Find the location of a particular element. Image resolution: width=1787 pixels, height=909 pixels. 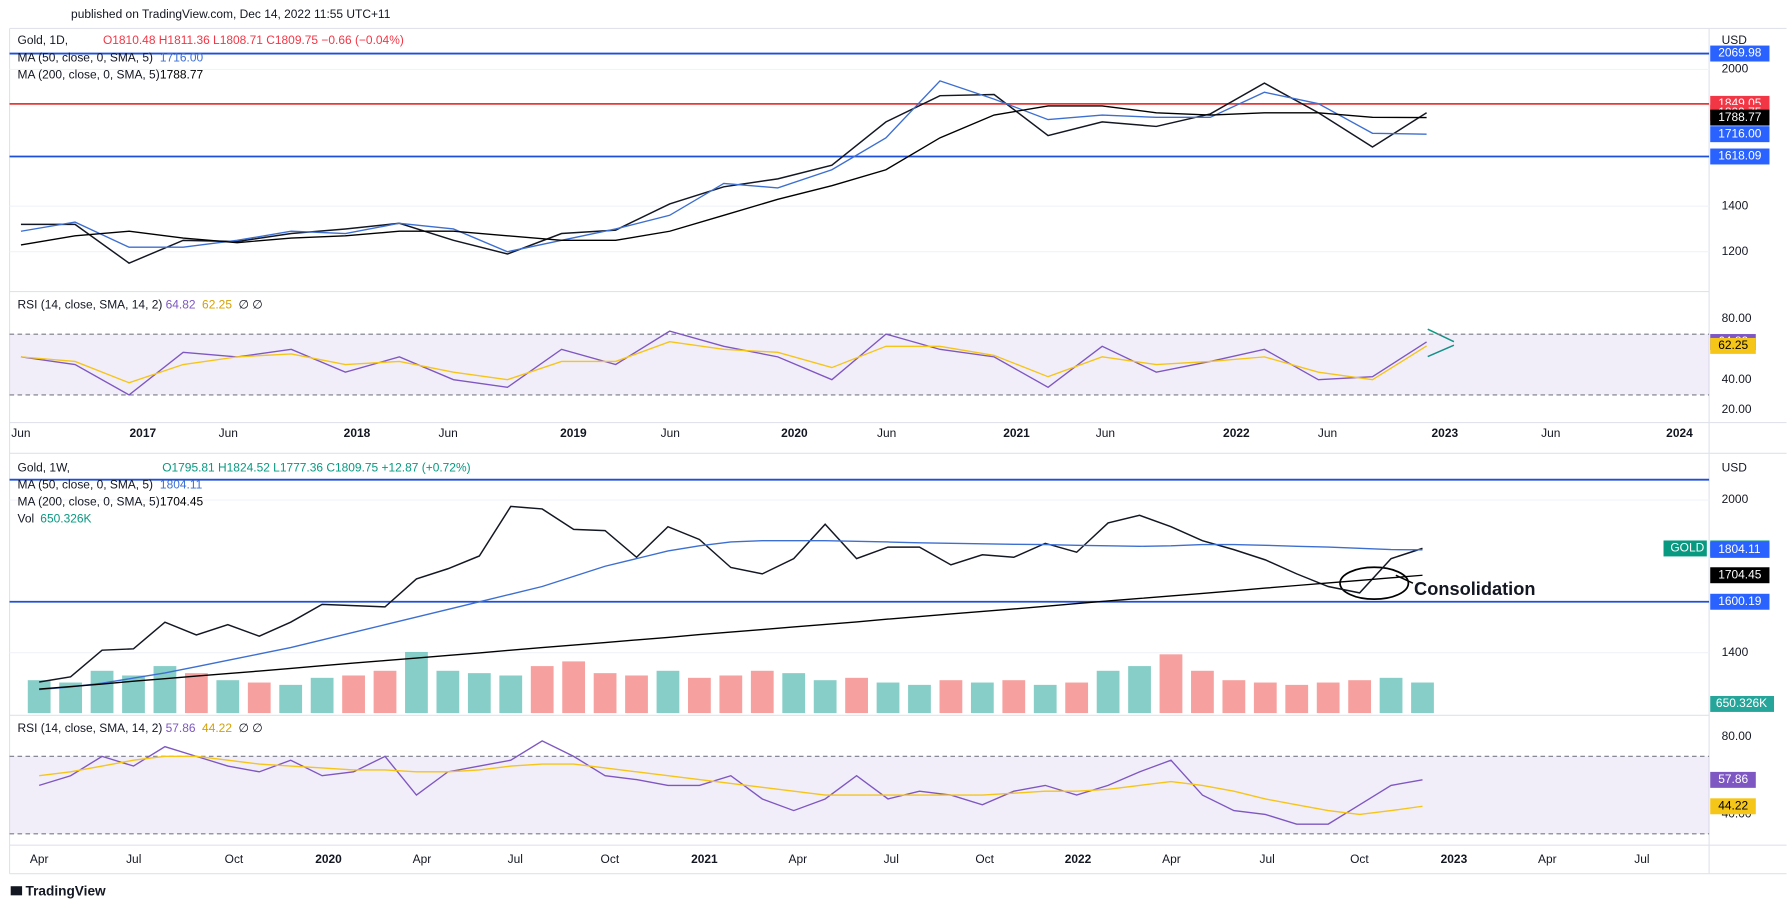

rsi-tag is located at coordinates (1733, 345).